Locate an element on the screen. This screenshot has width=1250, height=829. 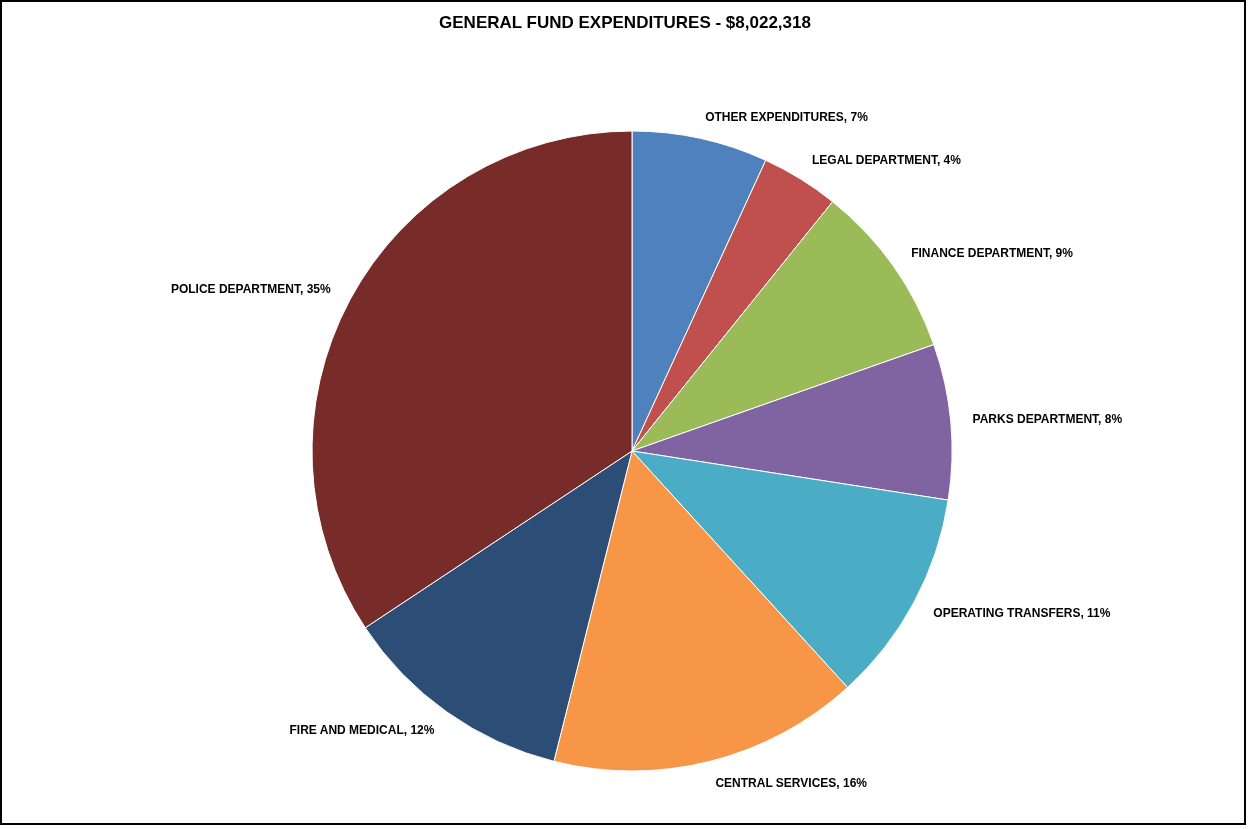
slice-label: CENTRAL SERVICES, 16% is located at coordinates (791, 782).